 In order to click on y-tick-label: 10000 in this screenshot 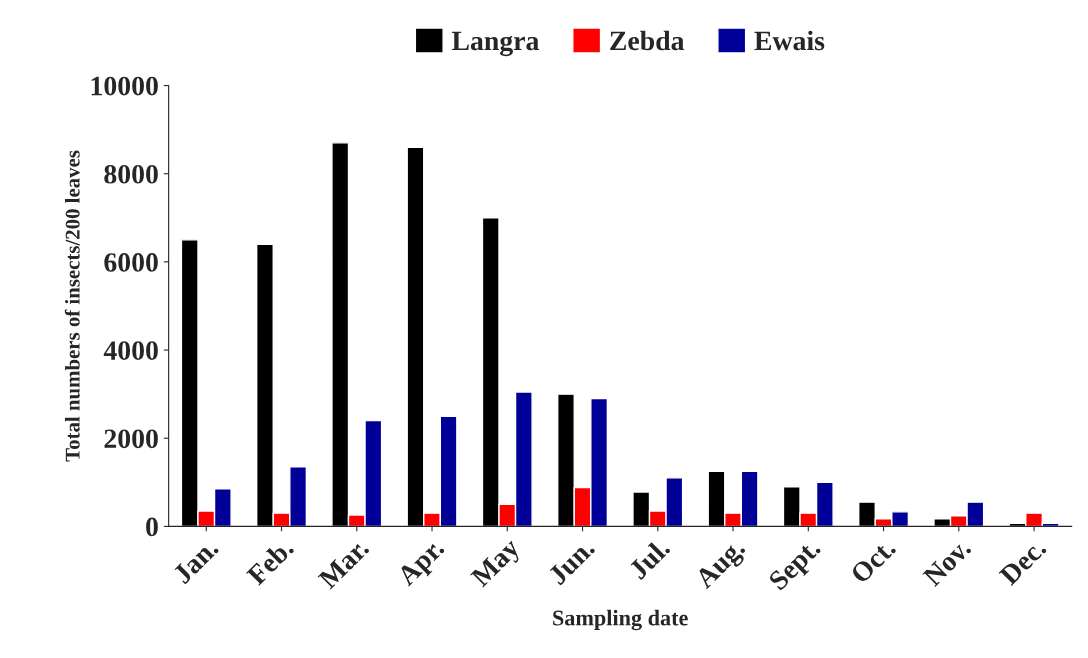, I will do `click(124, 86)`.